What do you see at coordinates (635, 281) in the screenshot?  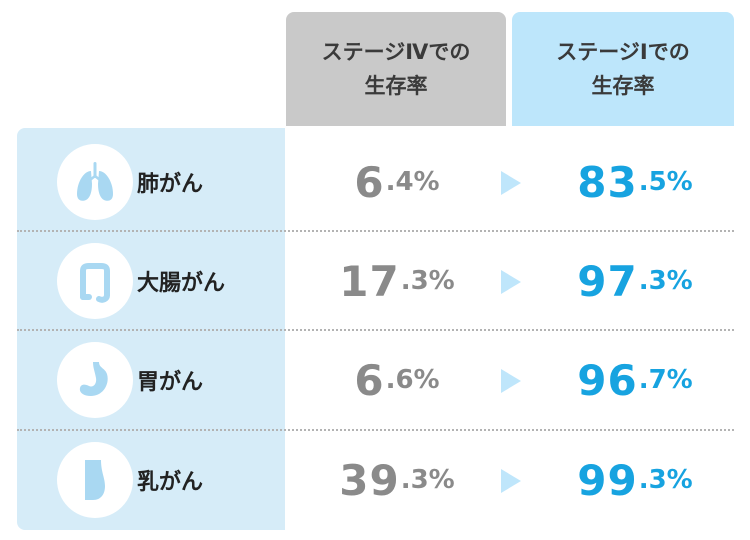 I see `stage-i-value: 97.3%` at bounding box center [635, 281].